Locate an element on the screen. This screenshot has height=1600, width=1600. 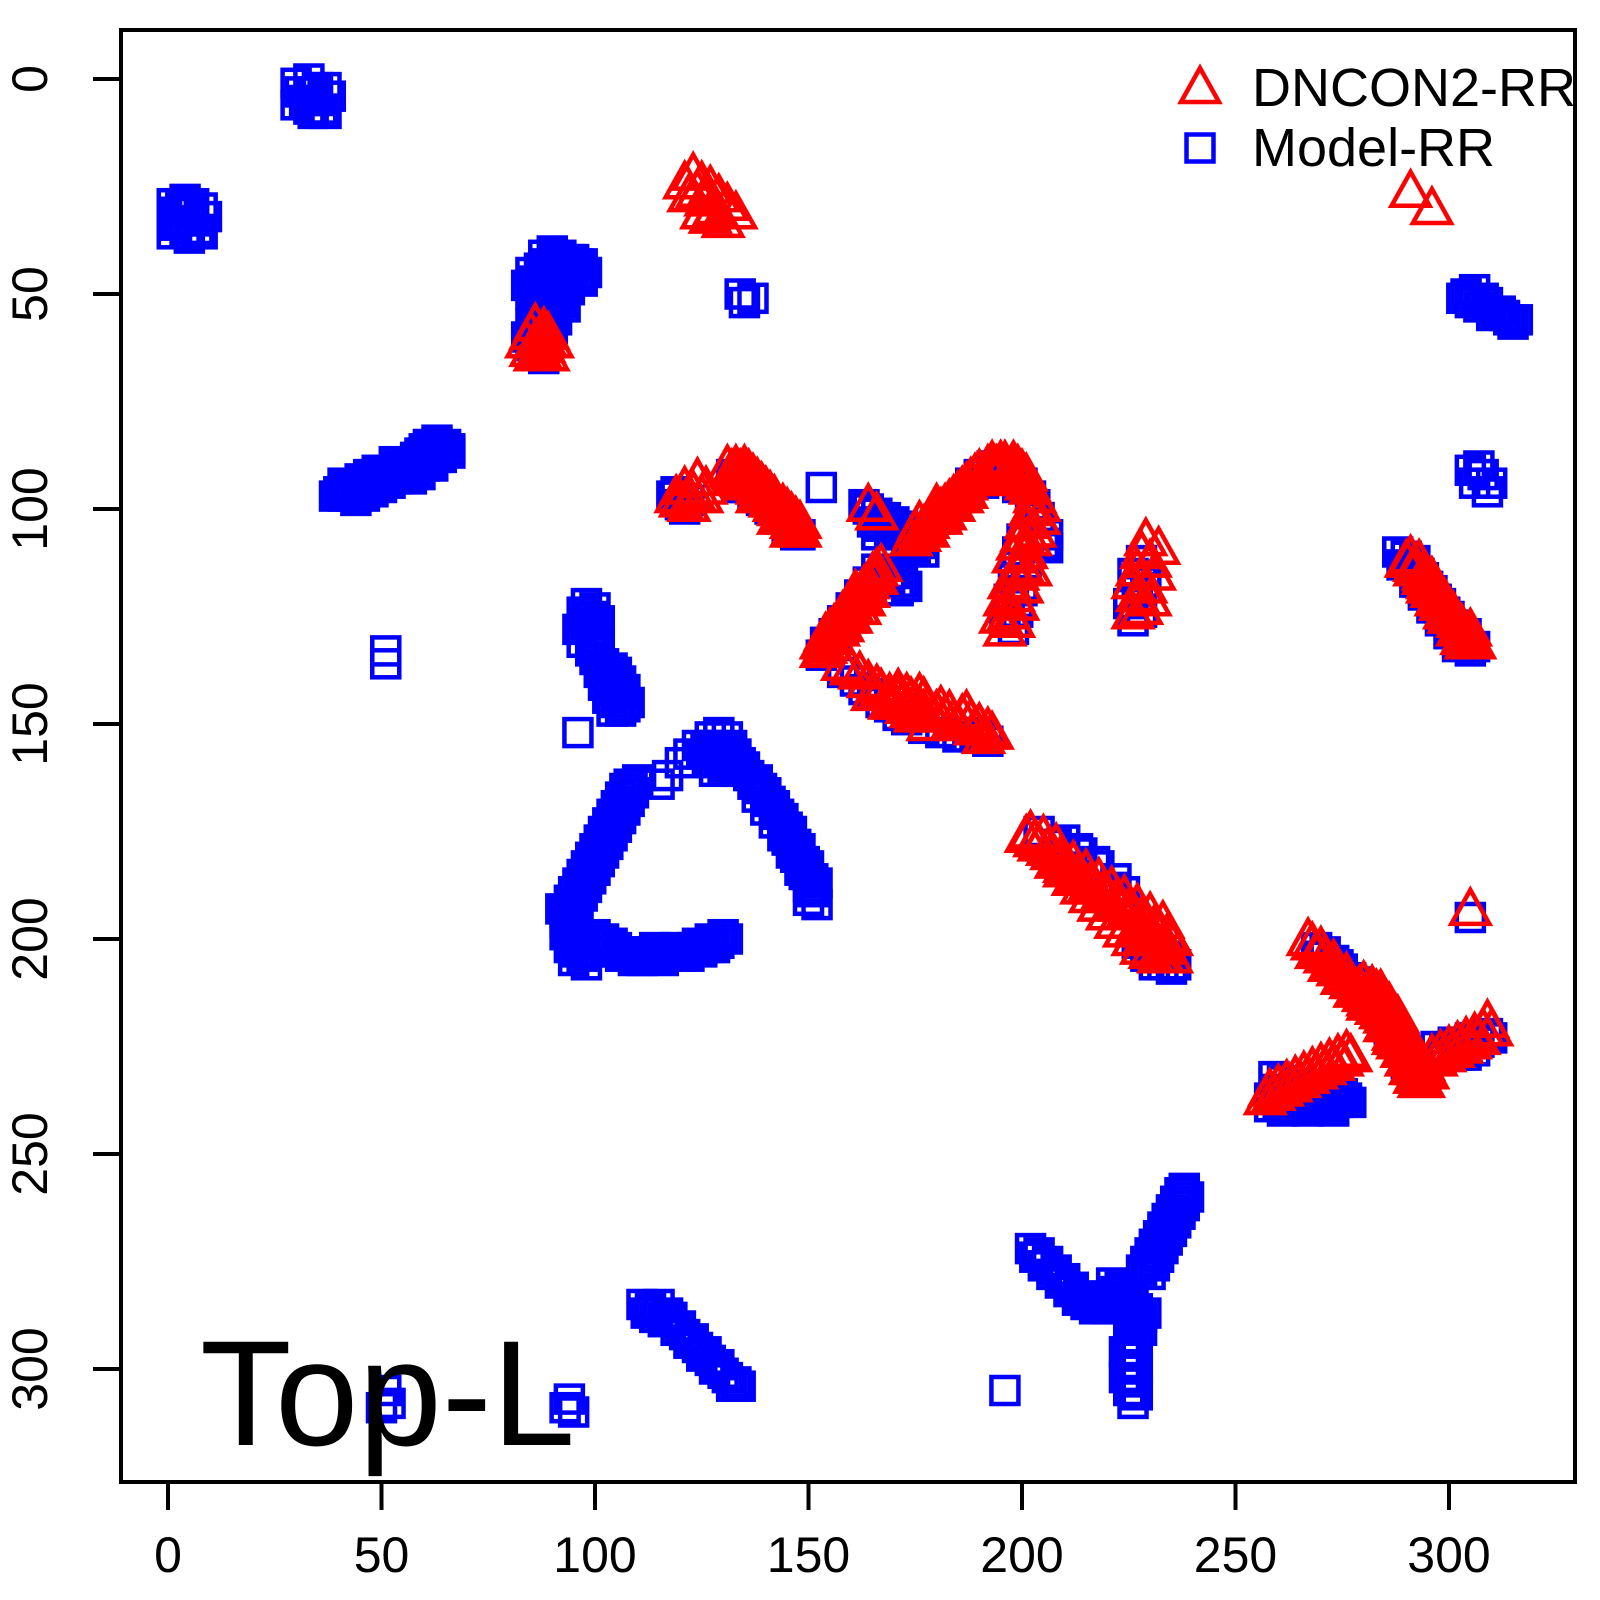
y-axis-ticks: 0 50 100 150 200 250 300 is located at coordinates (61, 738).